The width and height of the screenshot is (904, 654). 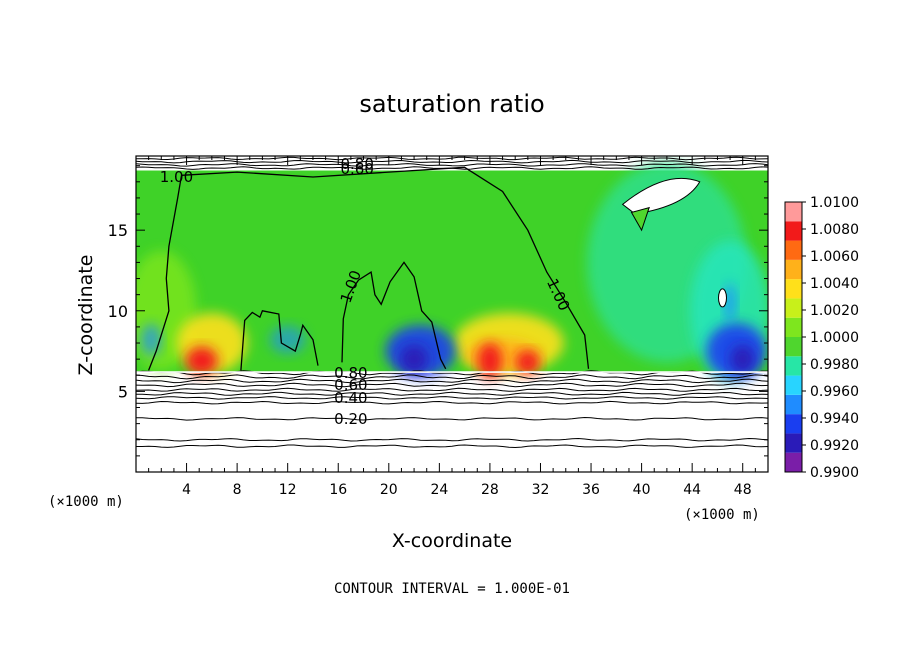 What do you see at coordinates (165, 273) in the screenshot?
I see `contour-1-00-left` at bounding box center [165, 273].